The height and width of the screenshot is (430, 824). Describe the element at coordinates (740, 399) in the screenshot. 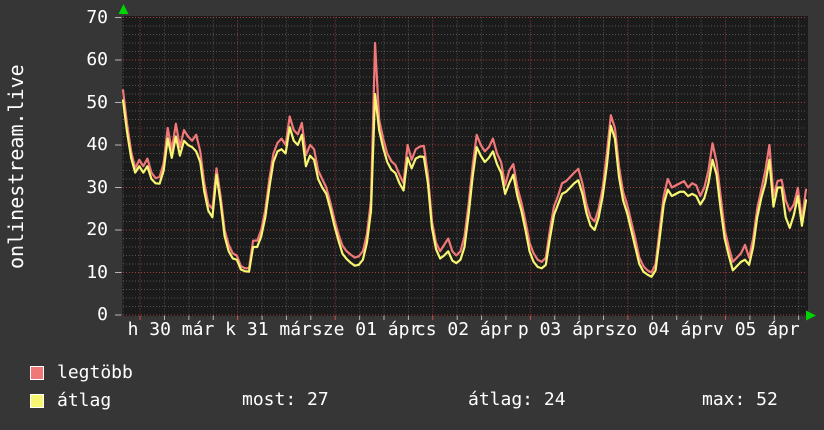

I see `stat-max: max: 52` at that location.